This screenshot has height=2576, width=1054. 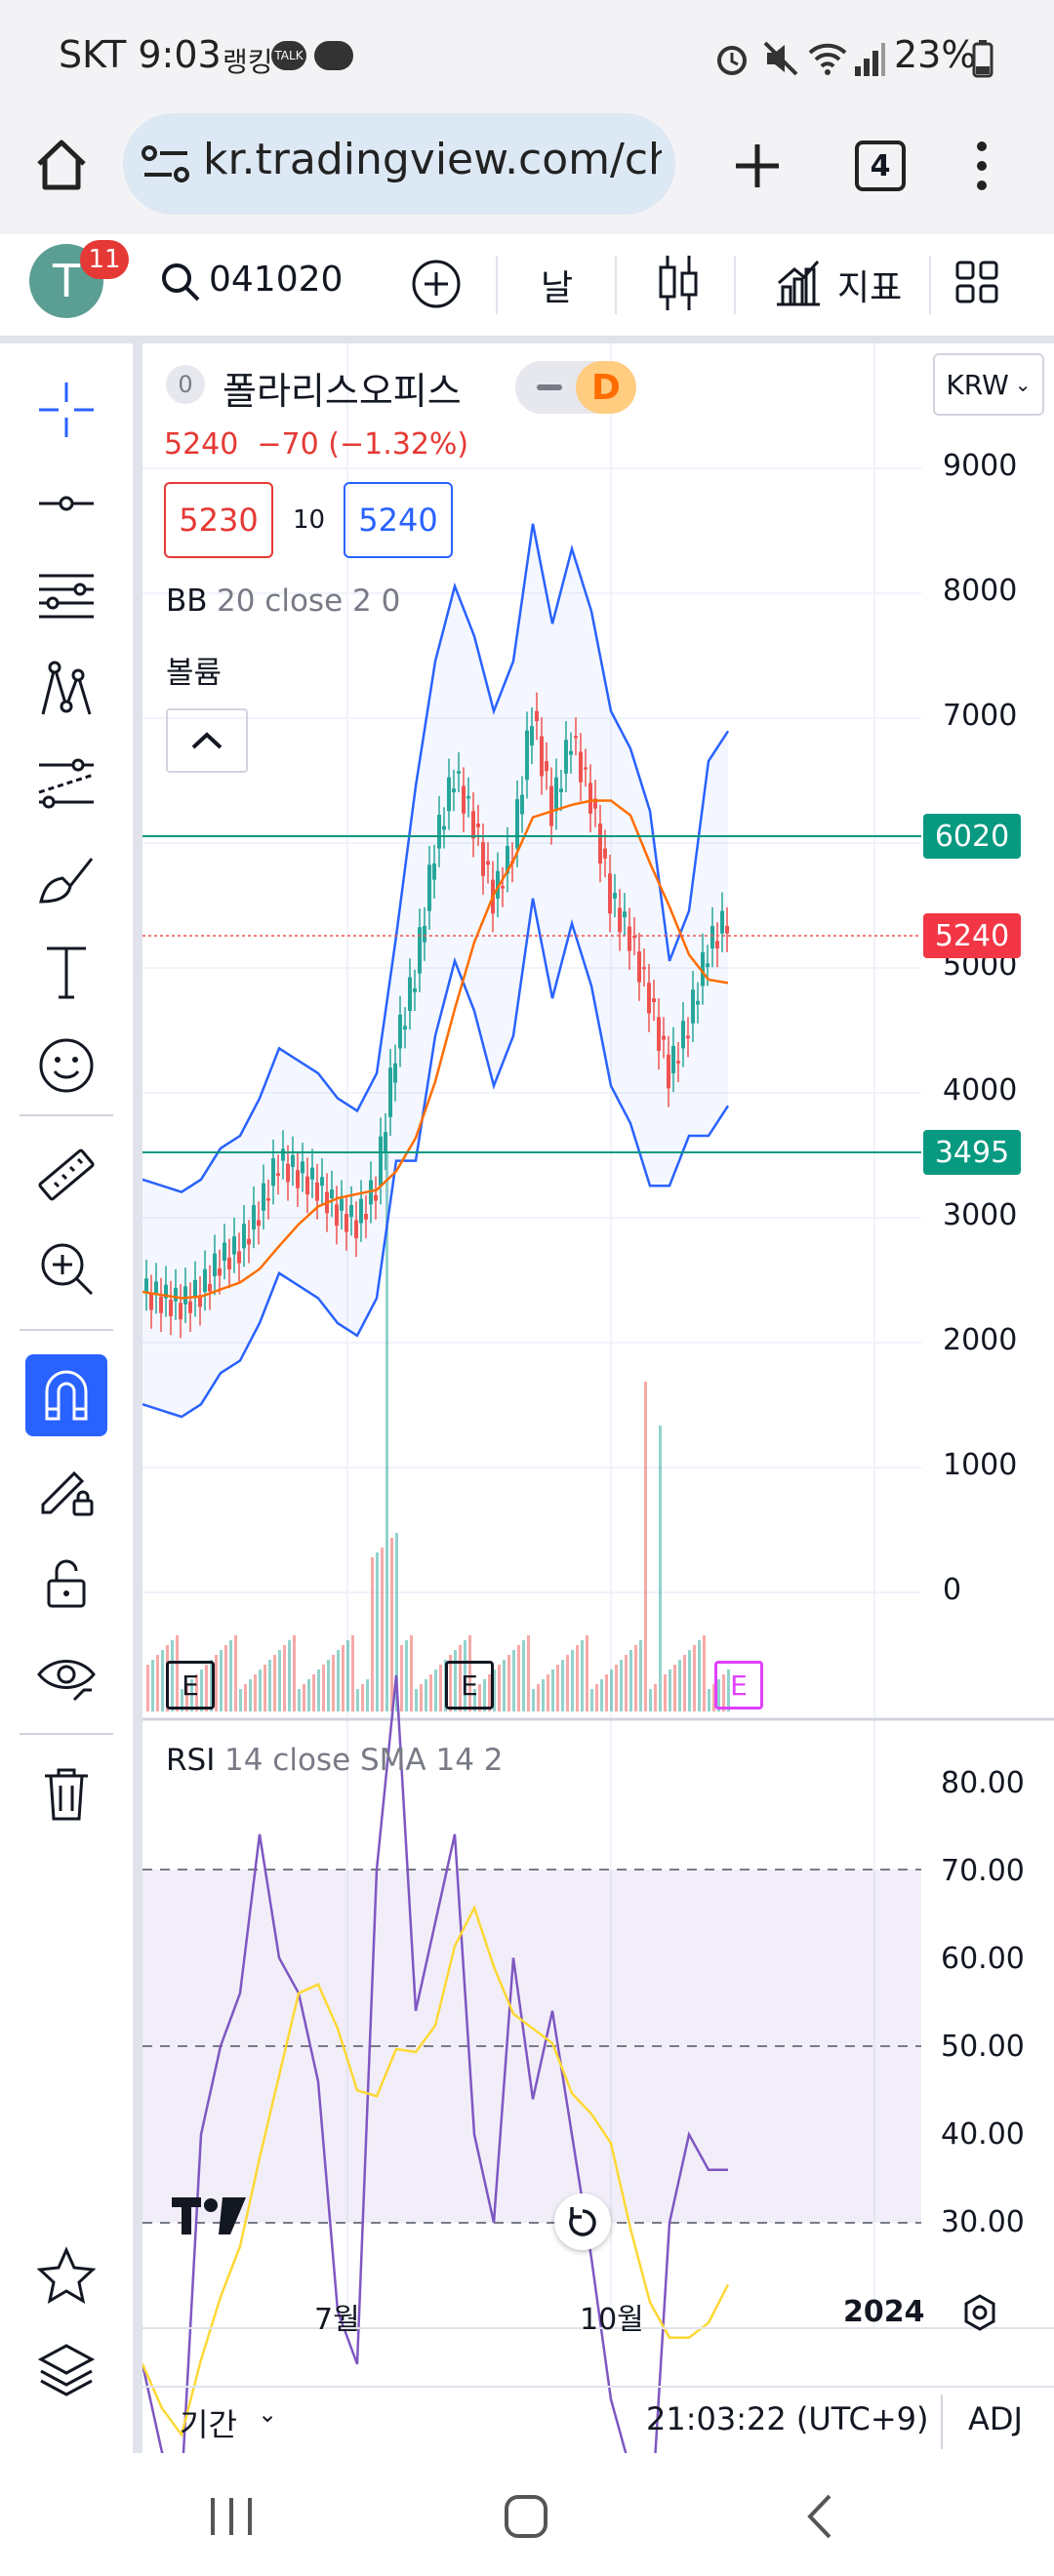 I want to click on tab-count-button: 4, so click(x=881, y=166).